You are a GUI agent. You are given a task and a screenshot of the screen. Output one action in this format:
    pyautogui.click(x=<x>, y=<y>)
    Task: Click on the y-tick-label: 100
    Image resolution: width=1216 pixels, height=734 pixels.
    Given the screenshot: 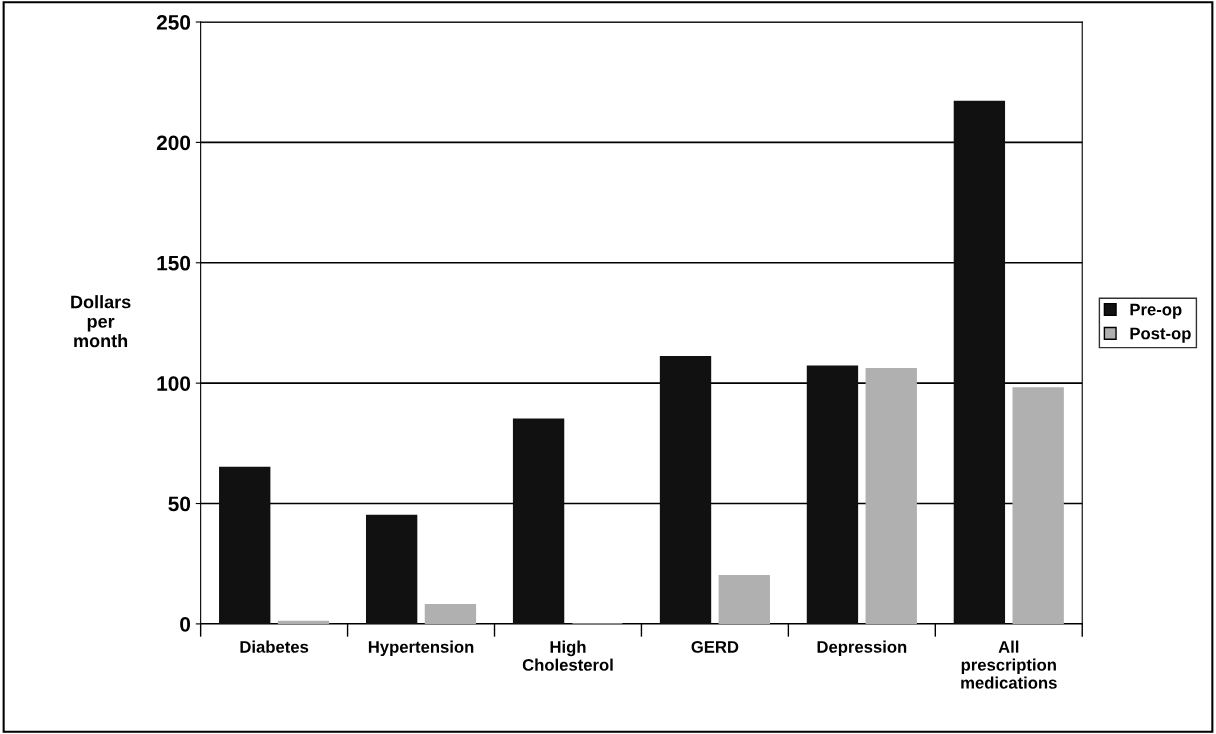 What is the action you would take?
    pyautogui.click(x=174, y=383)
    